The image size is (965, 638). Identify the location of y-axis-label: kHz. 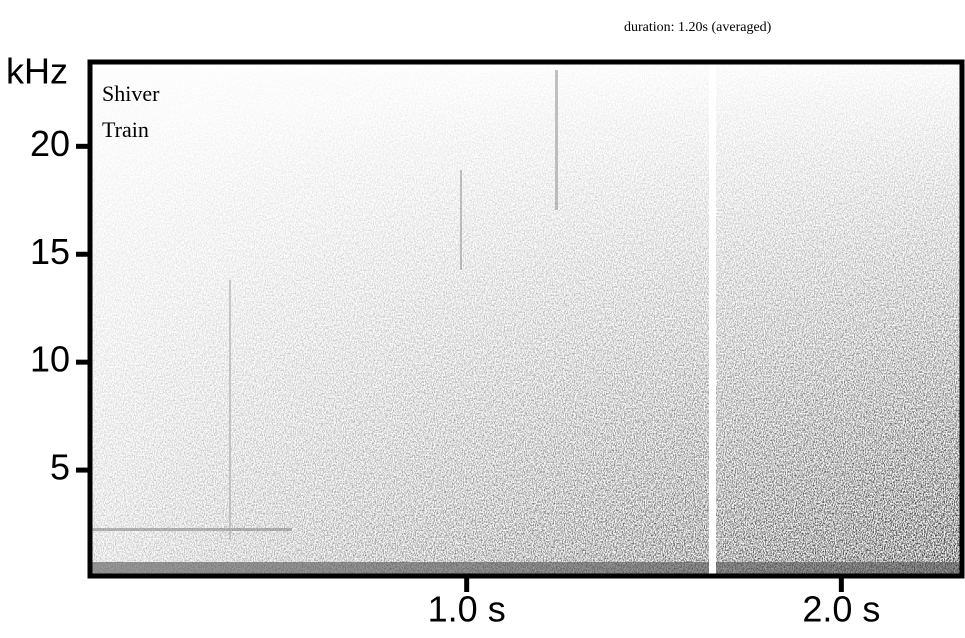
(37, 71).